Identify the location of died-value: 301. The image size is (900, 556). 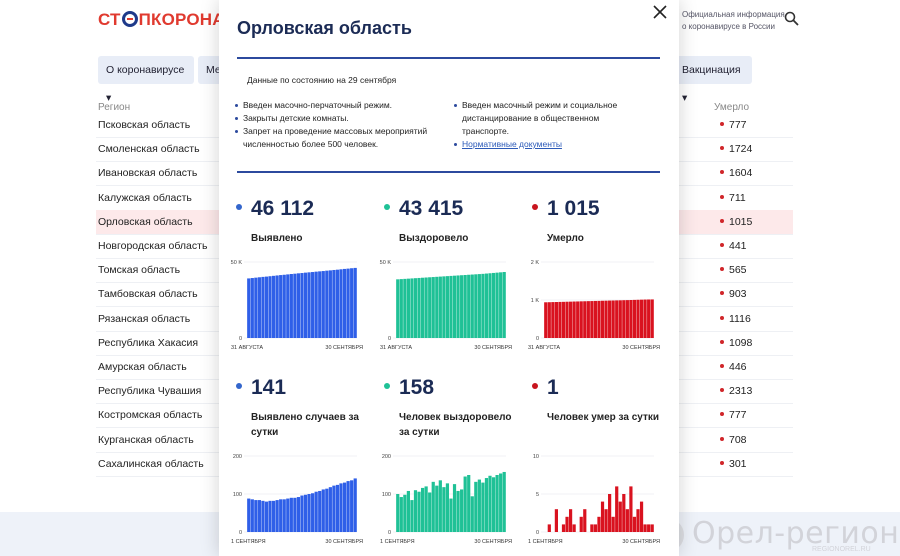
(733, 464).